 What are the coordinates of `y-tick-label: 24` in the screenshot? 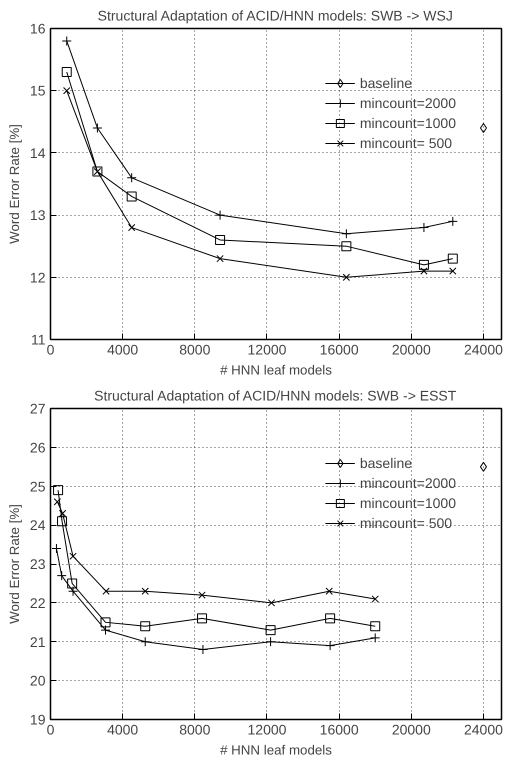 It's located at (38, 525).